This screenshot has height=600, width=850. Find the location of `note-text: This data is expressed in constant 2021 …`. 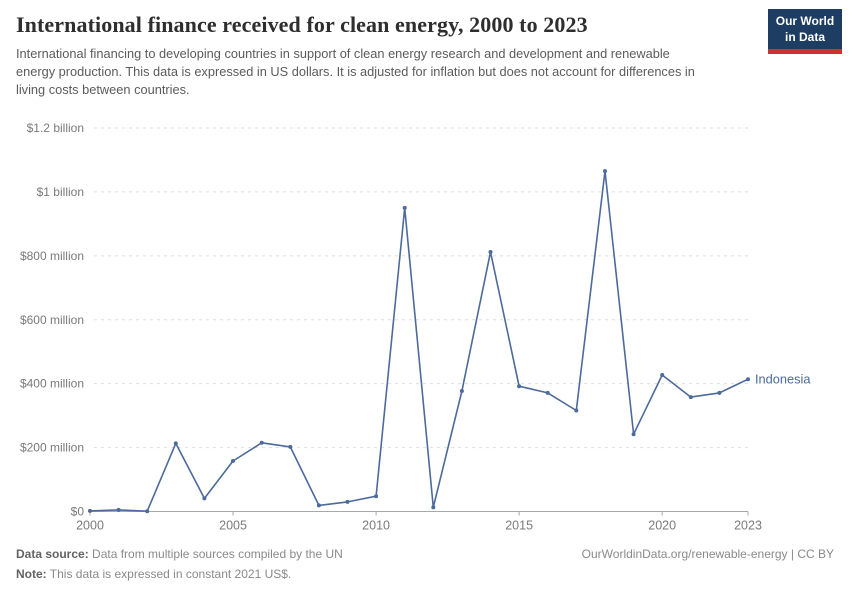

note-text: This data is expressed in constant 2021 … is located at coordinates (169, 573).